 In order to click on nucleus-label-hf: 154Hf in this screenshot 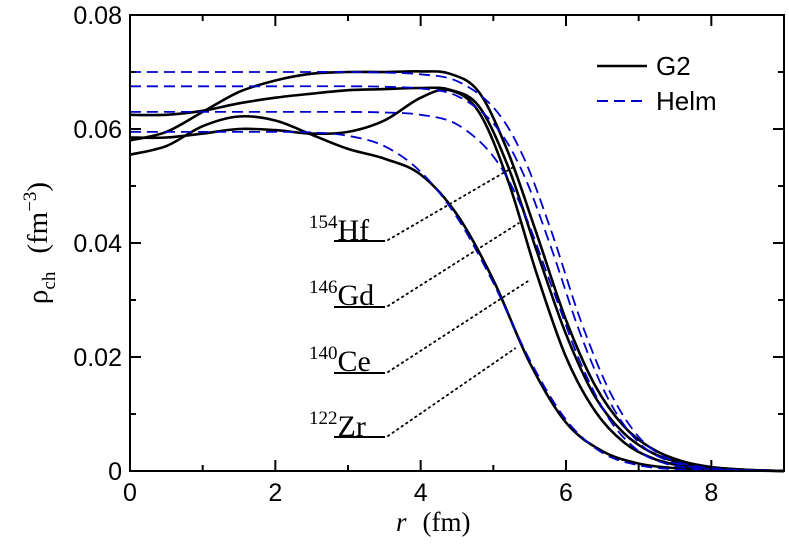, I will do `click(347, 229)`.